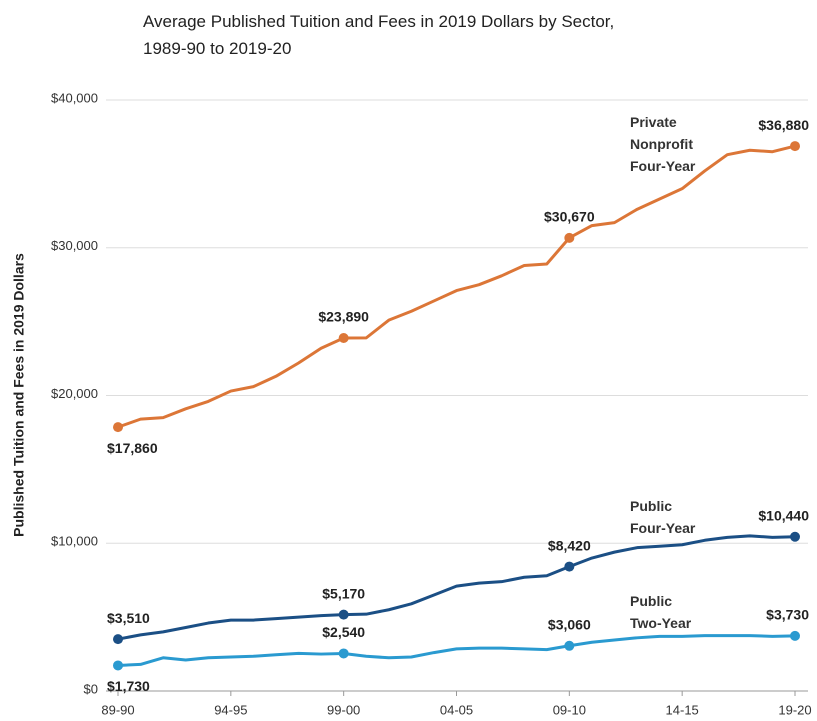 The height and width of the screenshot is (721, 817). Describe the element at coordinates (128, 686) in the screenshot. I see `value-label: $1,730` at that location.